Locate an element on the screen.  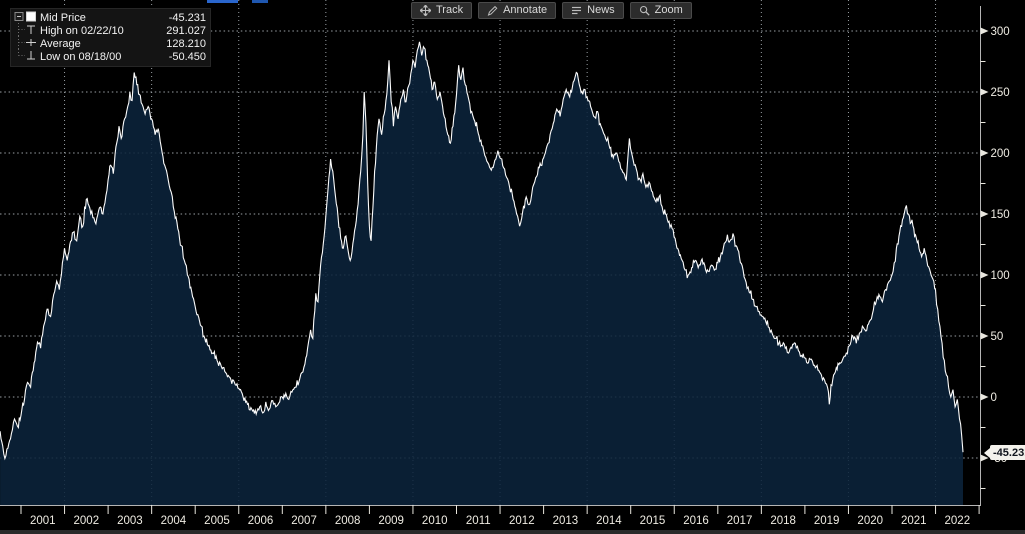
legend-low-value: -50.450 is located at coordinates (187, 56).